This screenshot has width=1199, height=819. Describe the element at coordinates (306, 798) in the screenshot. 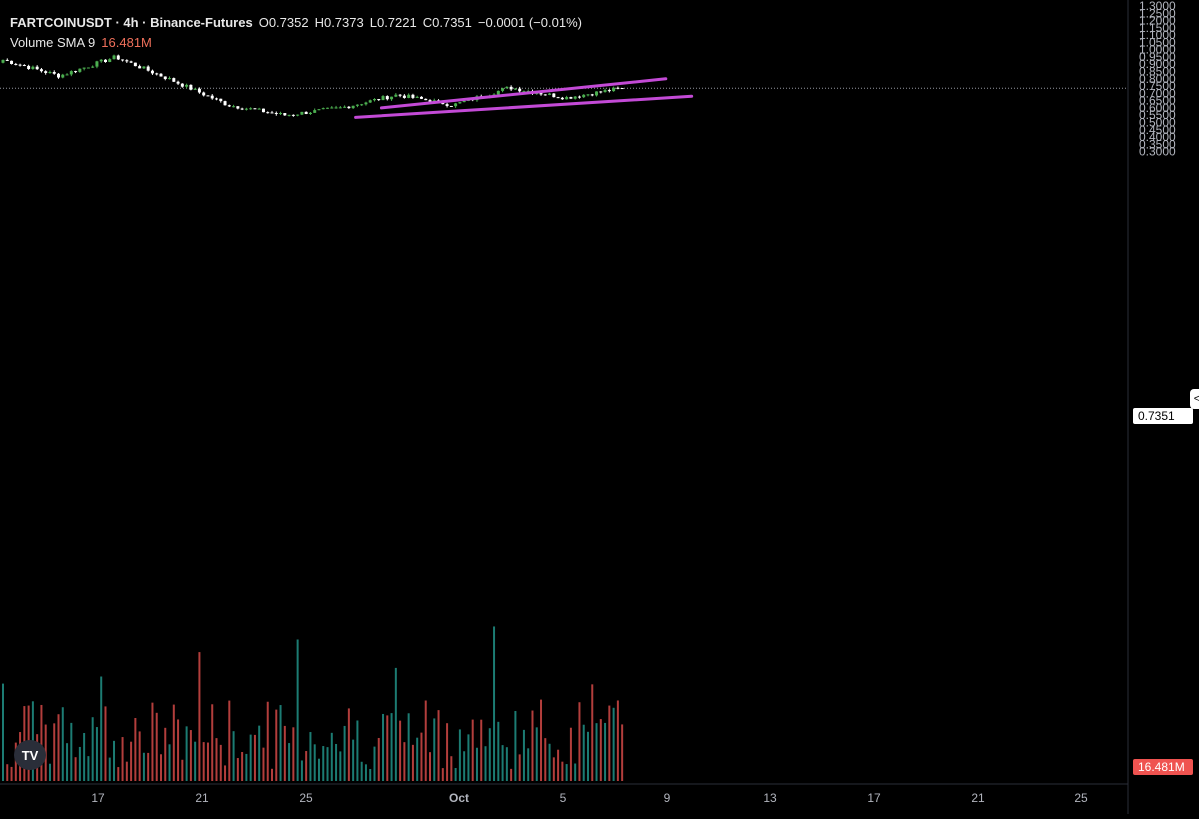

I see `x-tick-label: 25` at that location.